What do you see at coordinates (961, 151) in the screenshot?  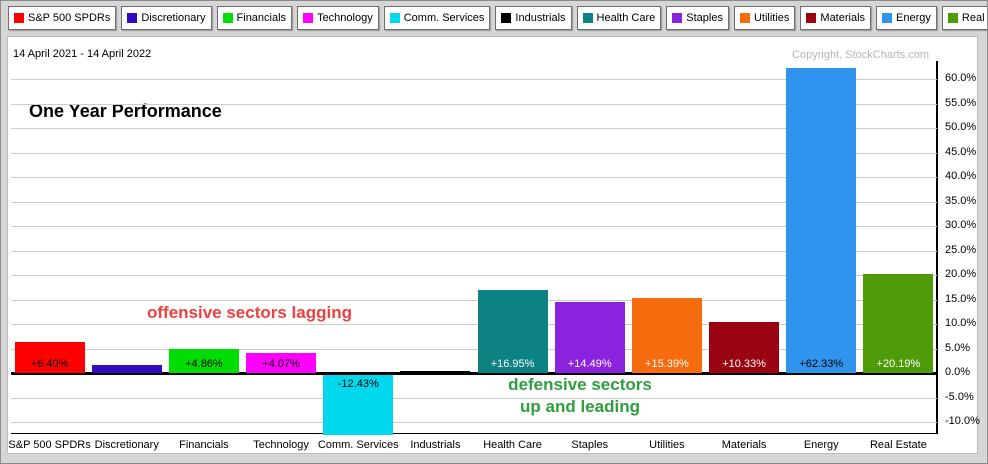 I see `y-tick-label-45: 45.0%` at bounding box center [961, 151].